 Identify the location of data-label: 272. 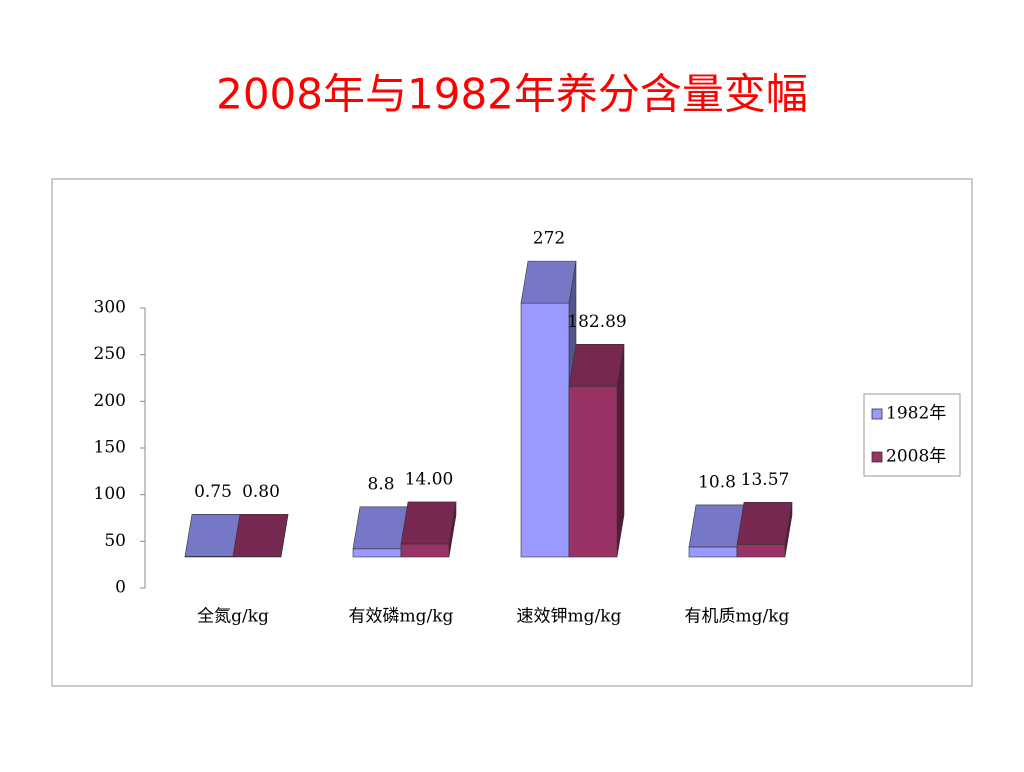
(549, 239).